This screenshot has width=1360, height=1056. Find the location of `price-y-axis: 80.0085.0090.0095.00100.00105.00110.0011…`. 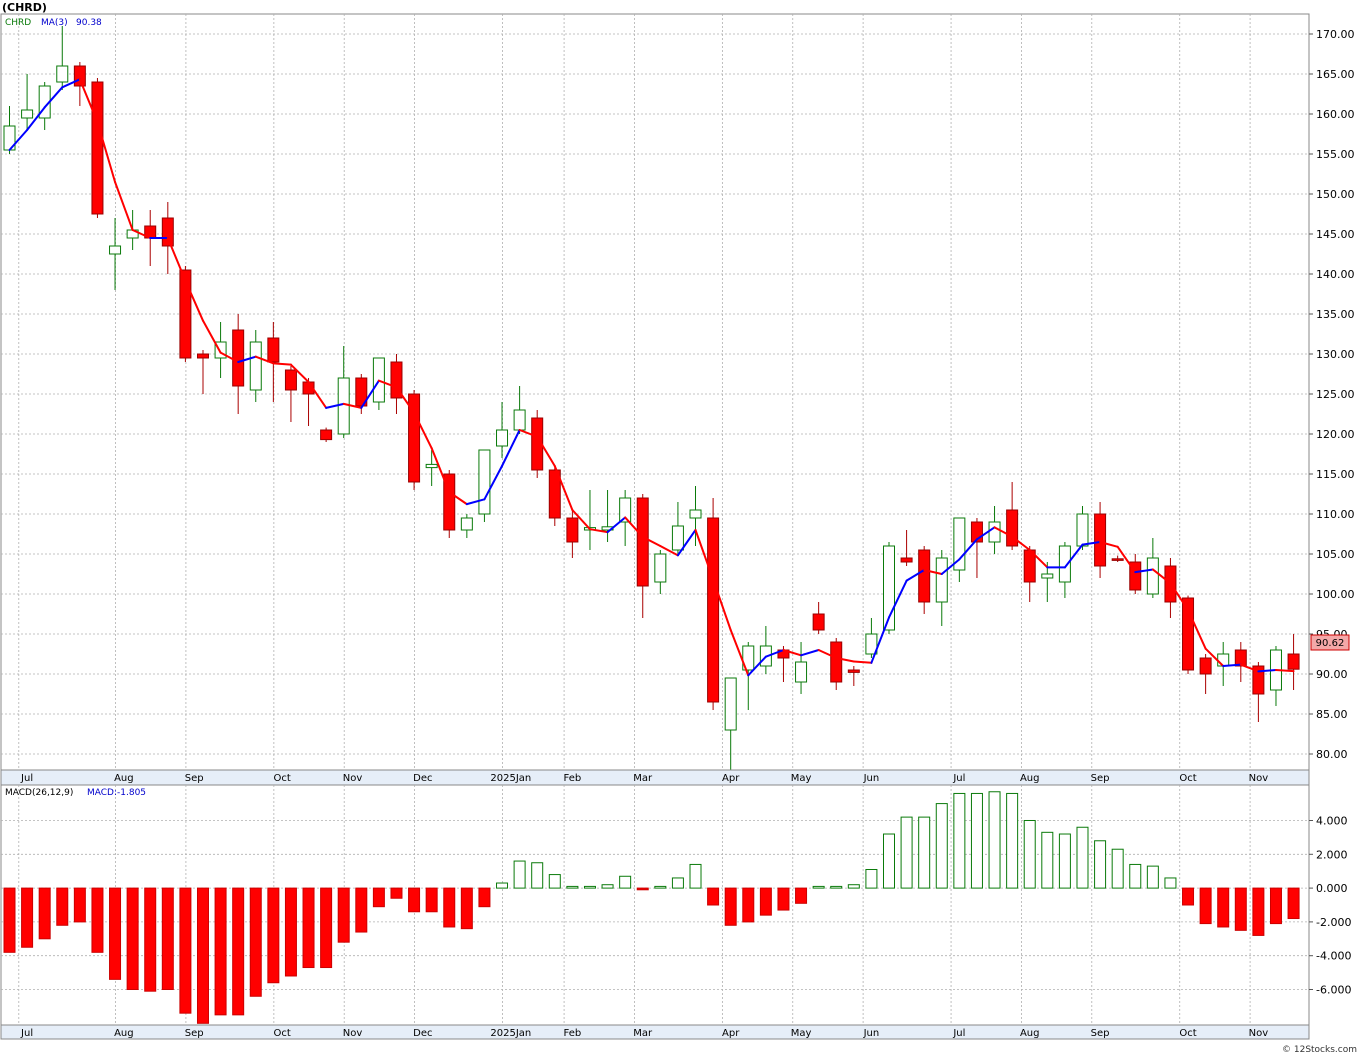

price-y-axis: 80.0085.0090.0095.00100.00105.00110.0011… is located at coordinates (1332, 394).